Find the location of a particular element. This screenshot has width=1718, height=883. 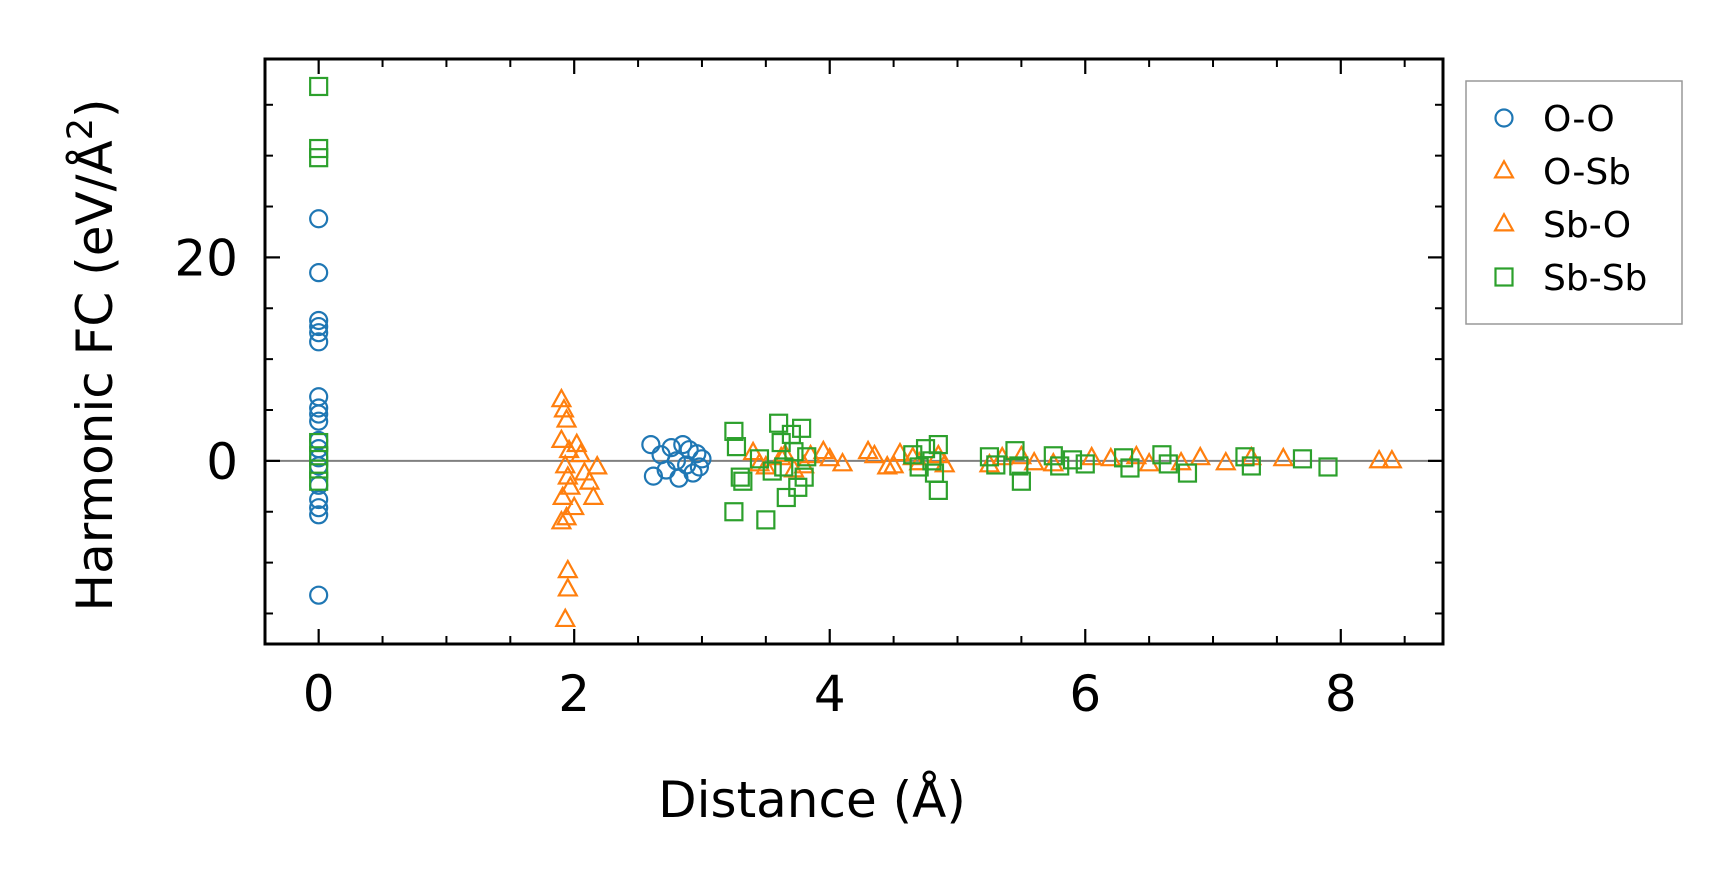

legend-marker-sb-sb is located at coordinates (1504, 277).